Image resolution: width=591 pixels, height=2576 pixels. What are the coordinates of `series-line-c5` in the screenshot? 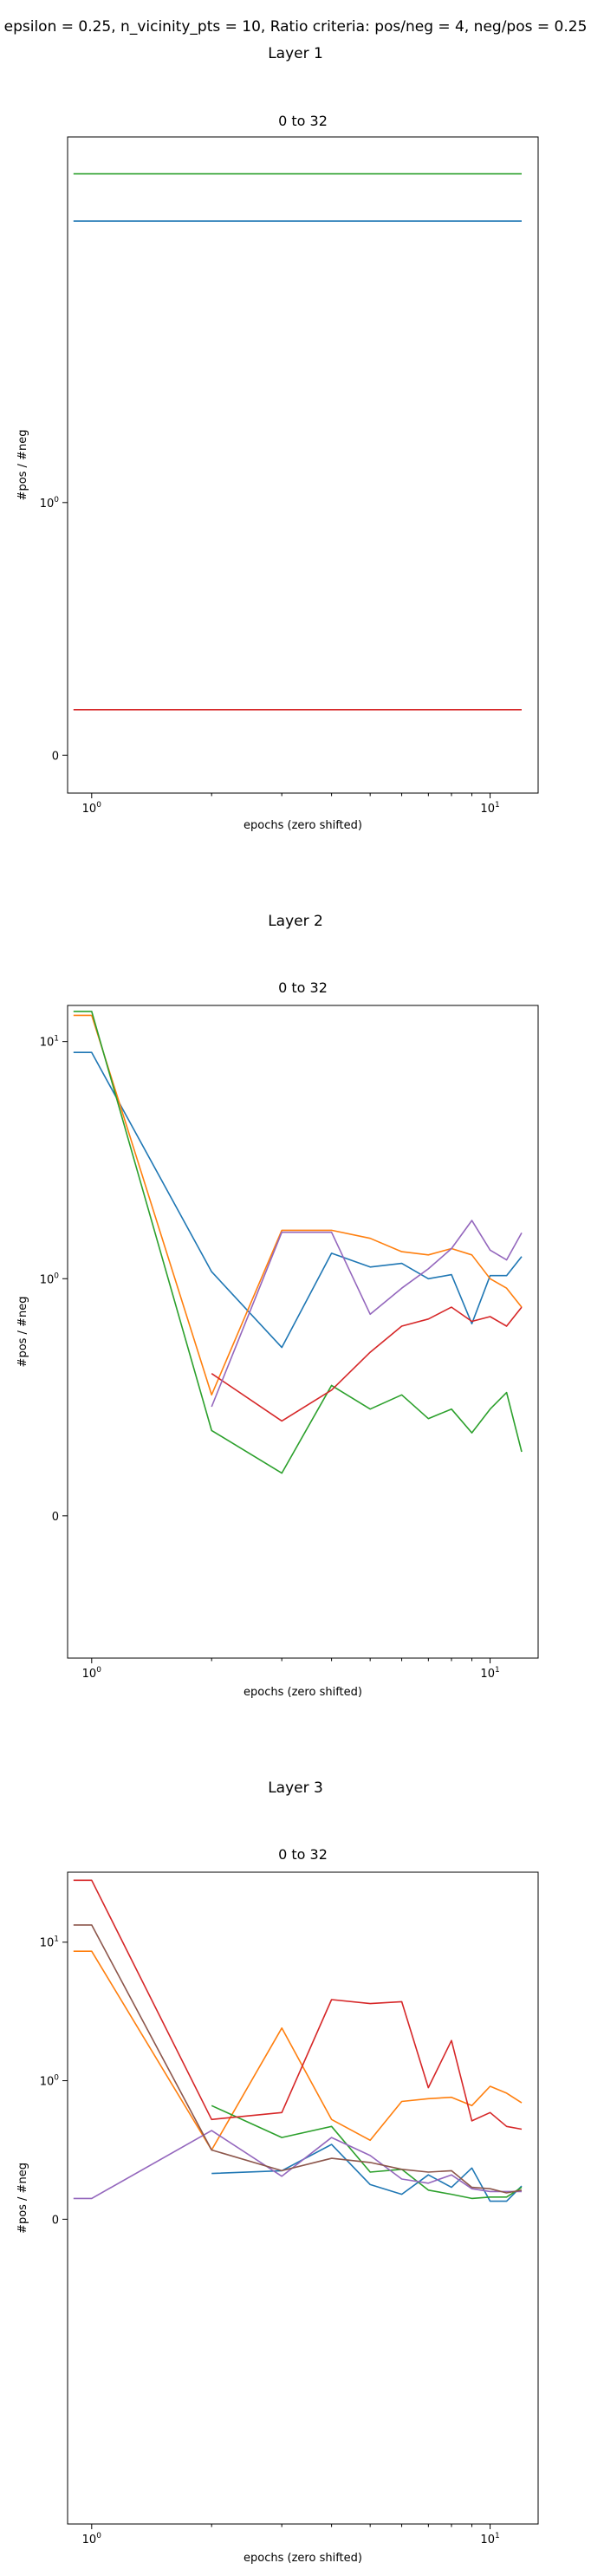 It's located at (298, 2059).